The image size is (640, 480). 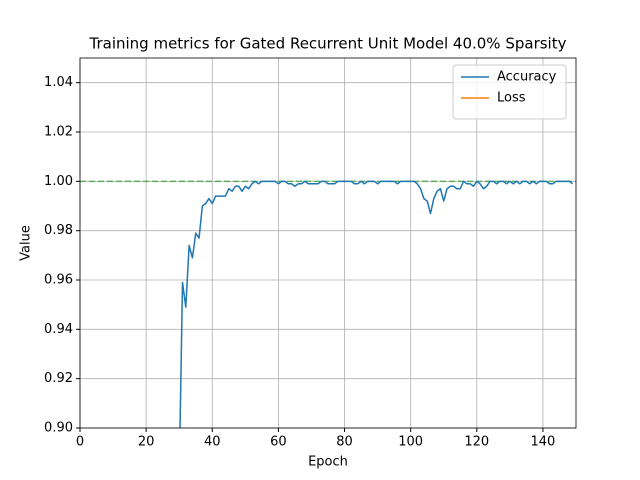 I want to click on x-axis-label: Epoch, so click(x=328, y=462).